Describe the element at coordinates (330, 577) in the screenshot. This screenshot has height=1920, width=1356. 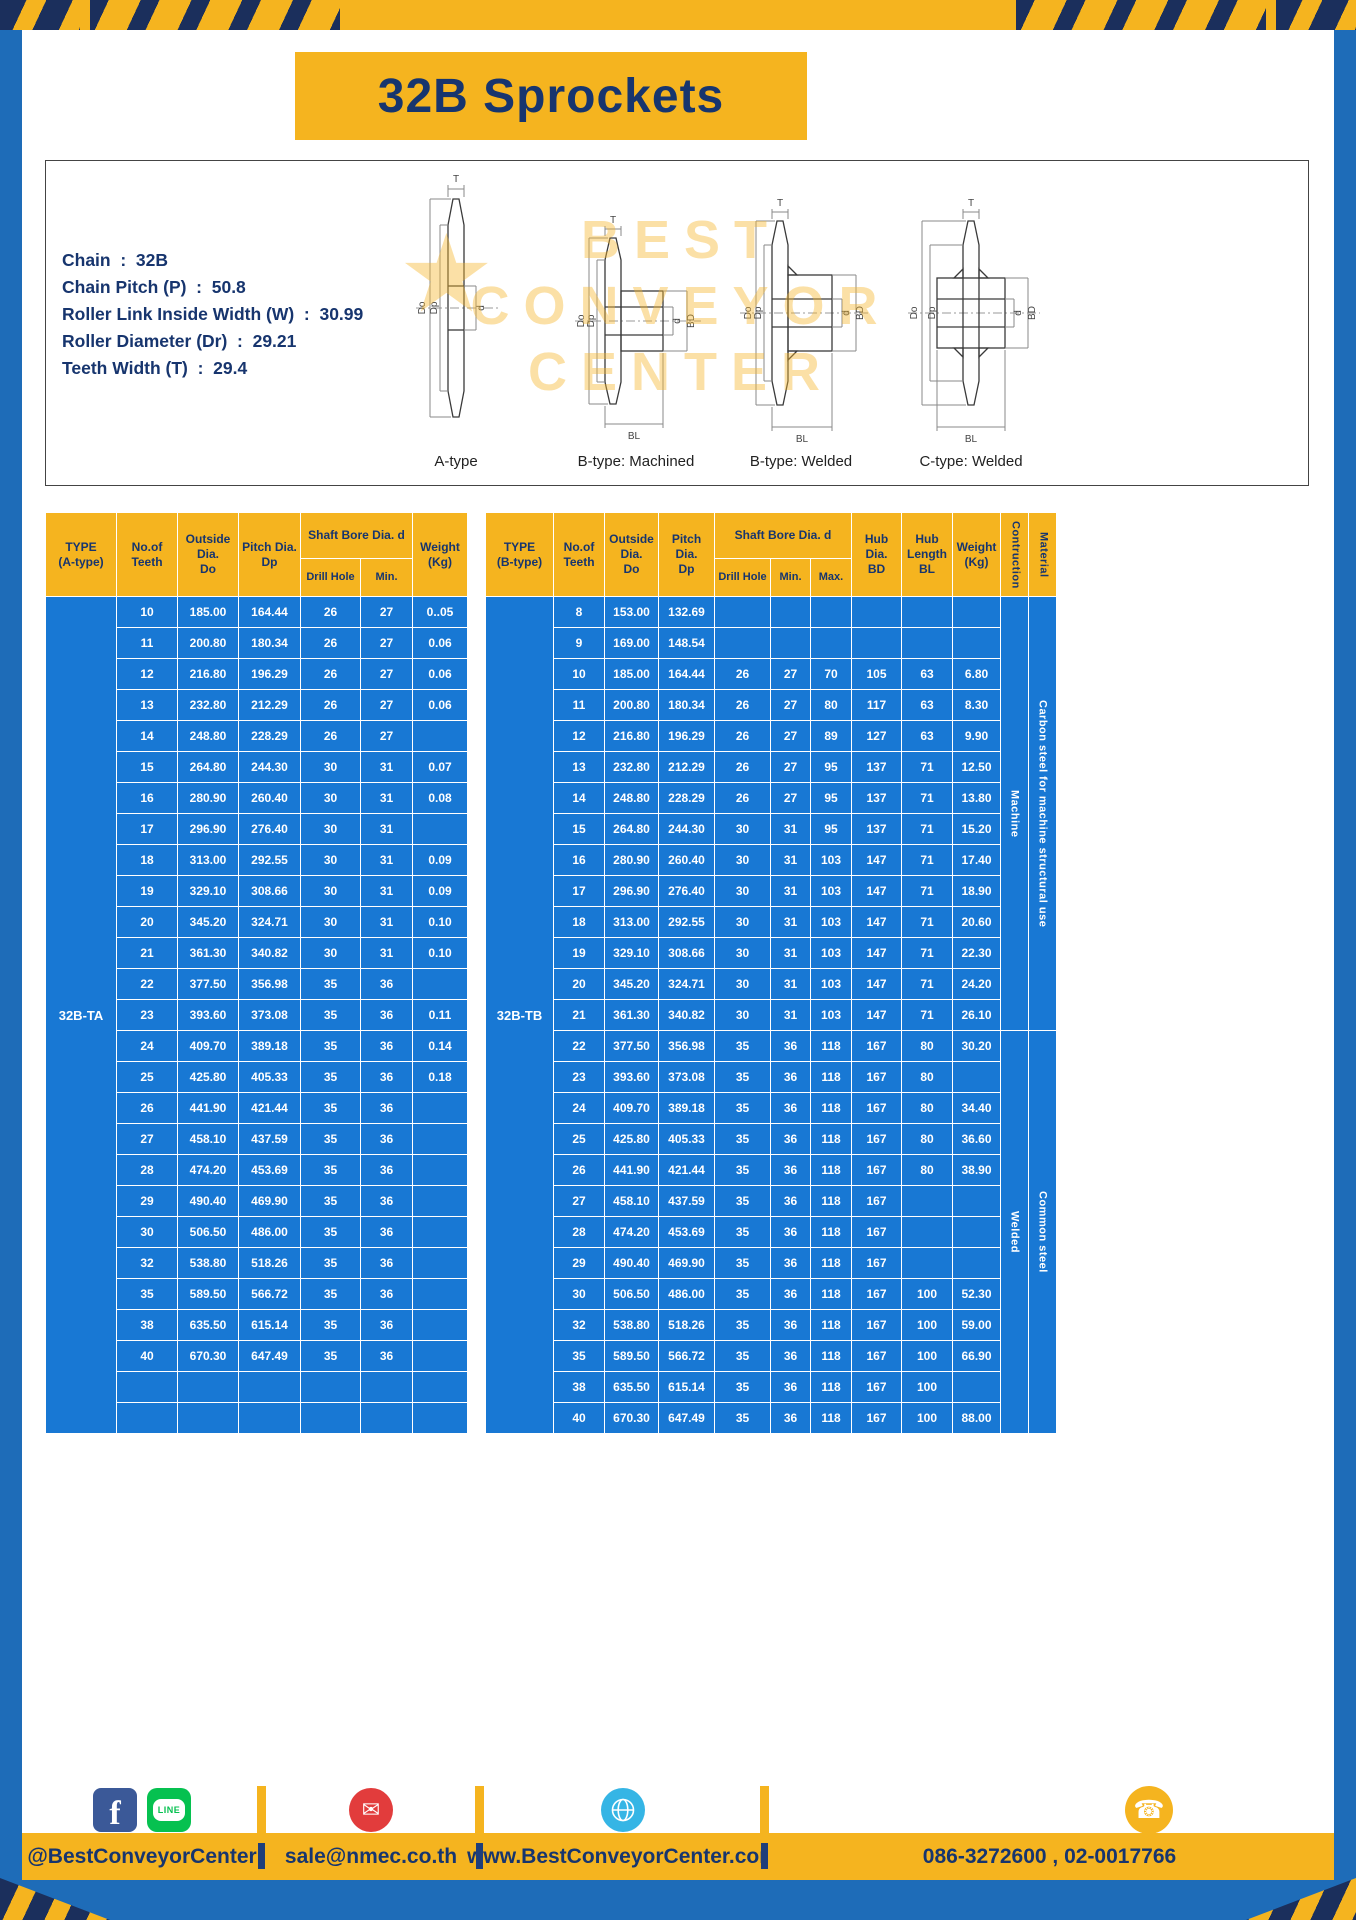
I see `table-a-header-drill-hole: Drill Hole` at that location.